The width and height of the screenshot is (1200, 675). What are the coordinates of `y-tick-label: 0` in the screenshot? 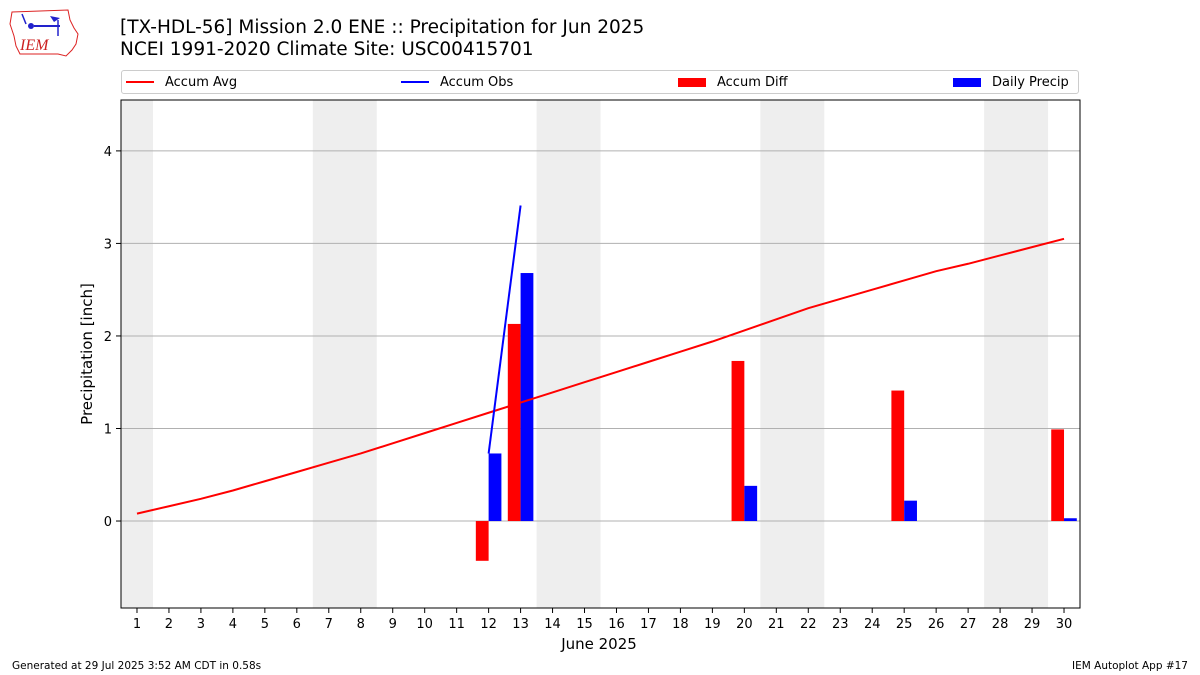 It's located at (108, 522).